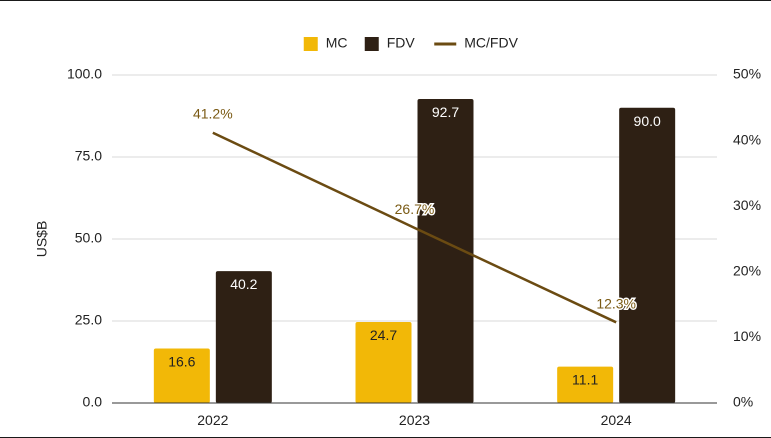 The width and height of the screenshot is (771, 438). I want to click on bar-data-label: 90.0, so click(647, 121).